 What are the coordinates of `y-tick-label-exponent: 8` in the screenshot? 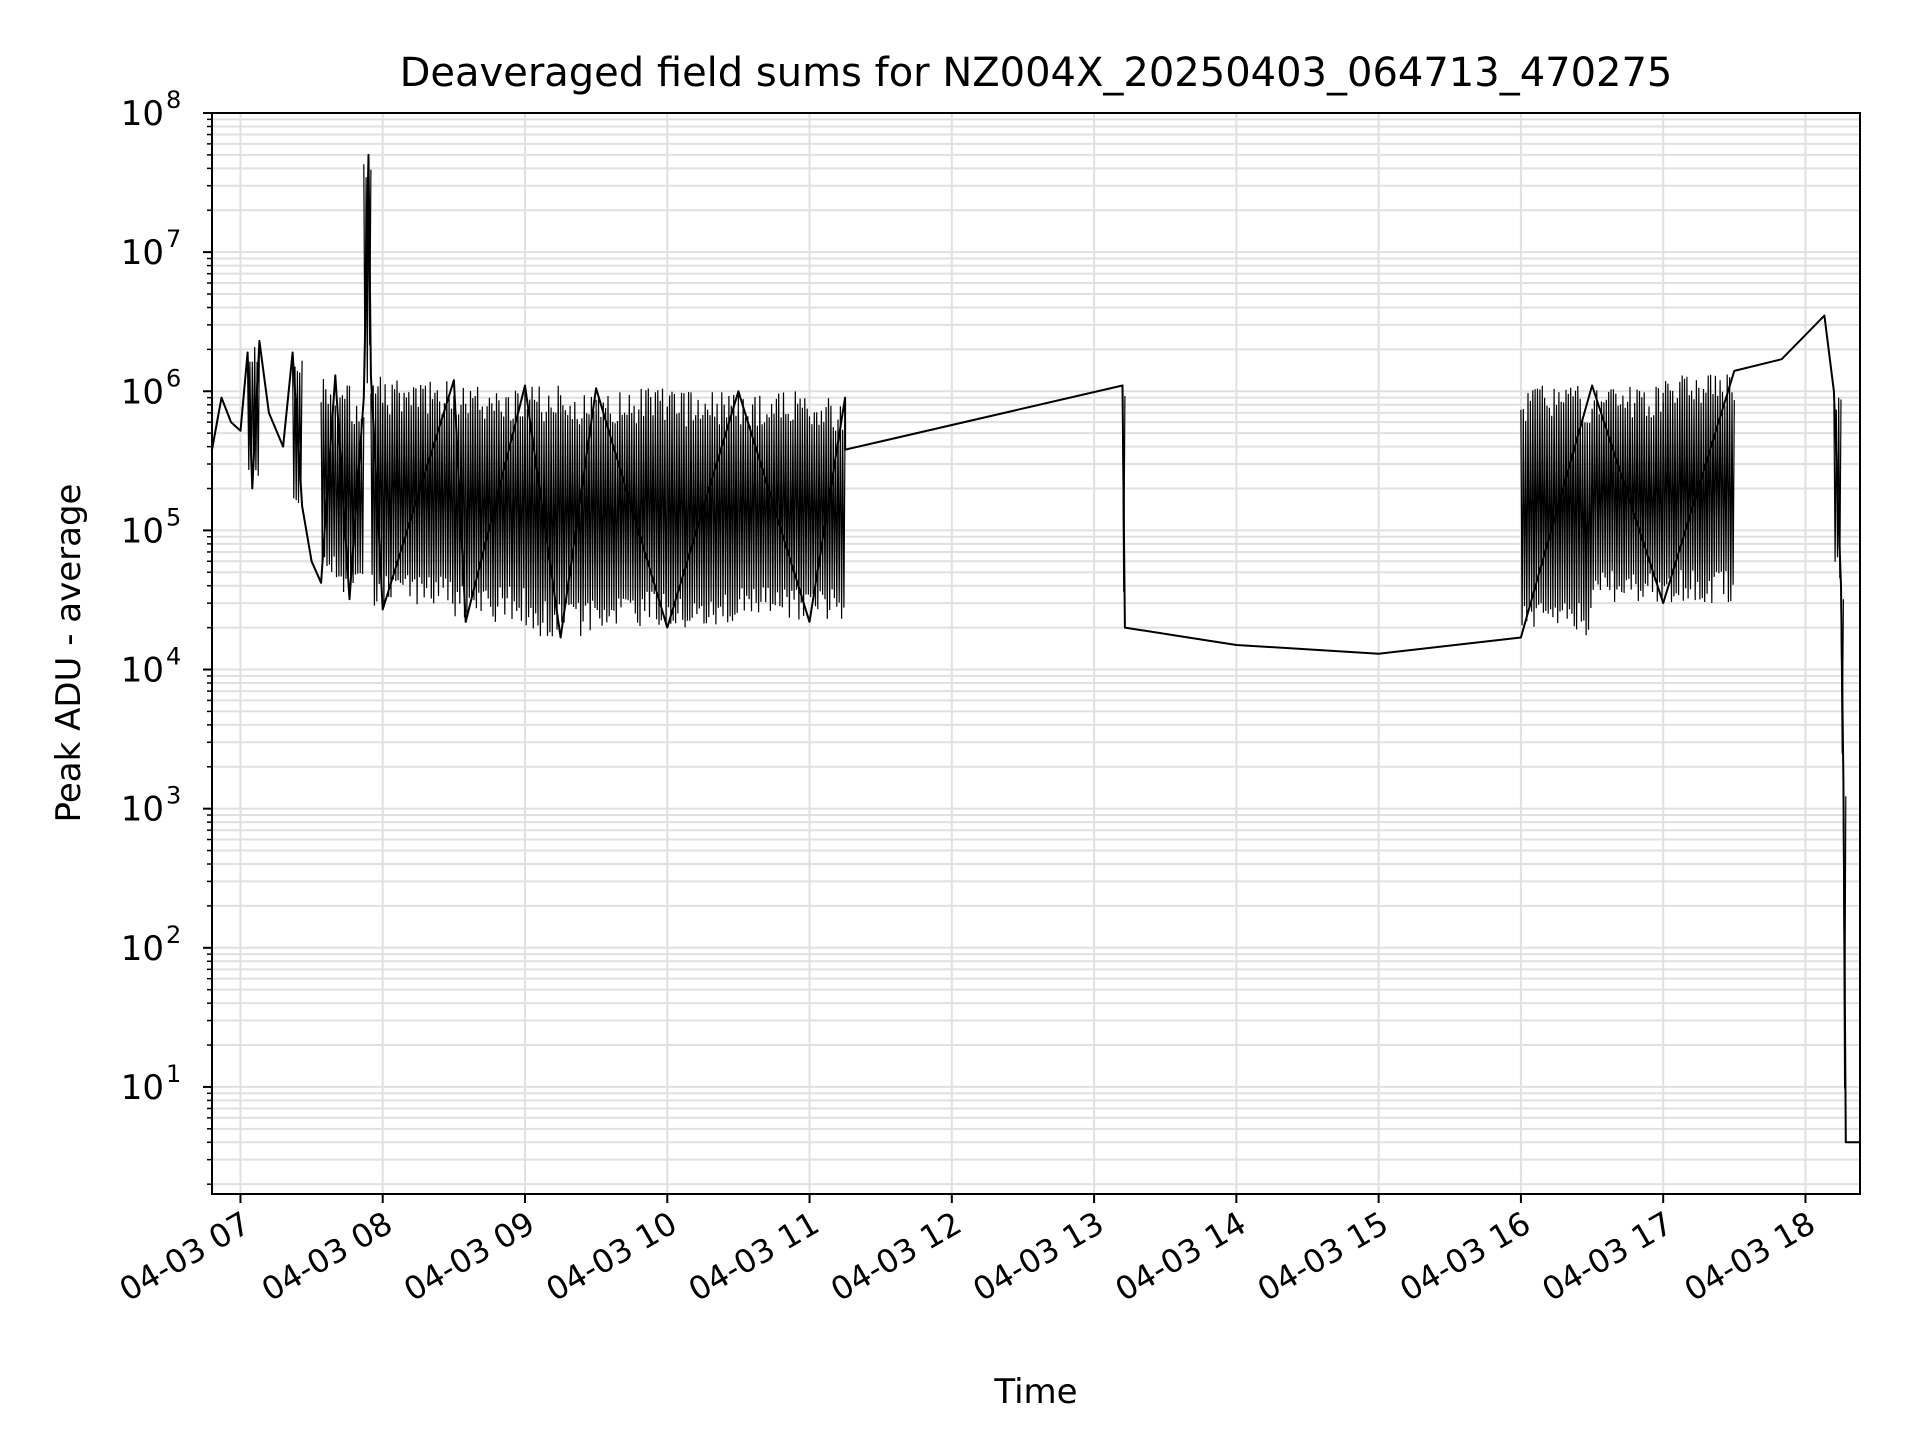 It's located at (173, 100).